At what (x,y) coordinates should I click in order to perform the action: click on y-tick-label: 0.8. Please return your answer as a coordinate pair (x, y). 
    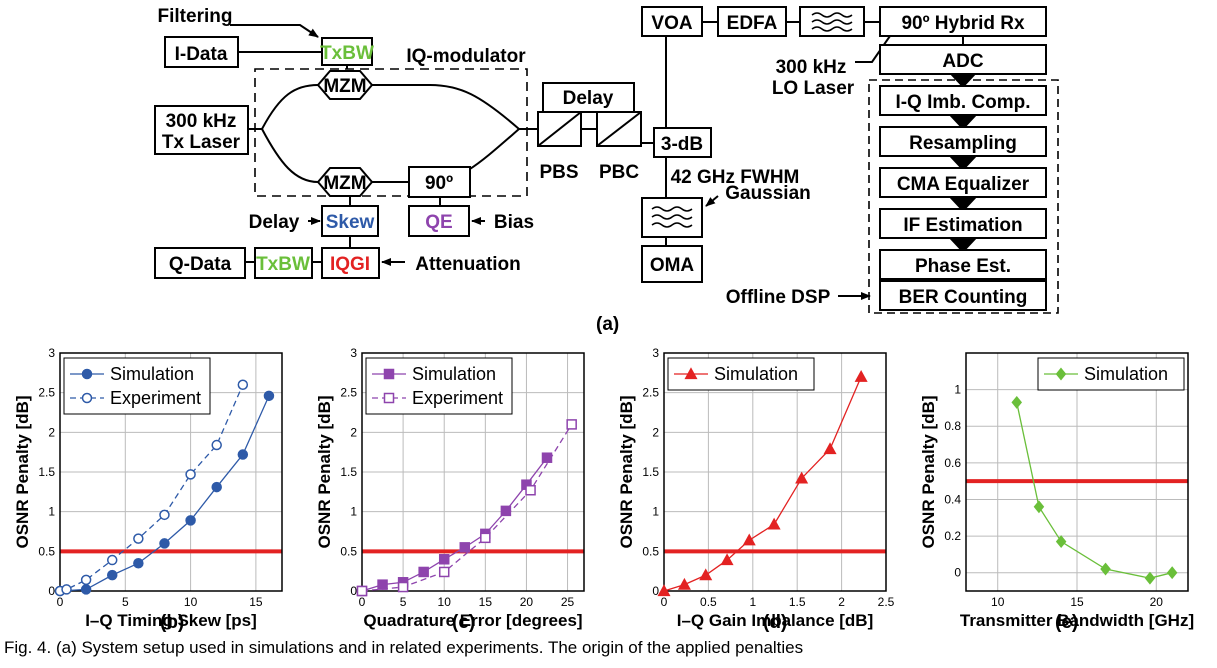
    Looking at the image, I should click on (952, 426).